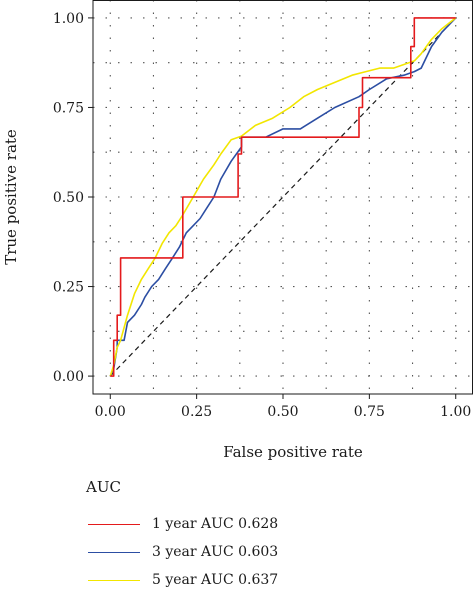 The image size is (474, 594). What do you see at coordinates (282, 412) in the screenshot?
I see `x-tick-label: 0.50` at bounding box center [282, 412].